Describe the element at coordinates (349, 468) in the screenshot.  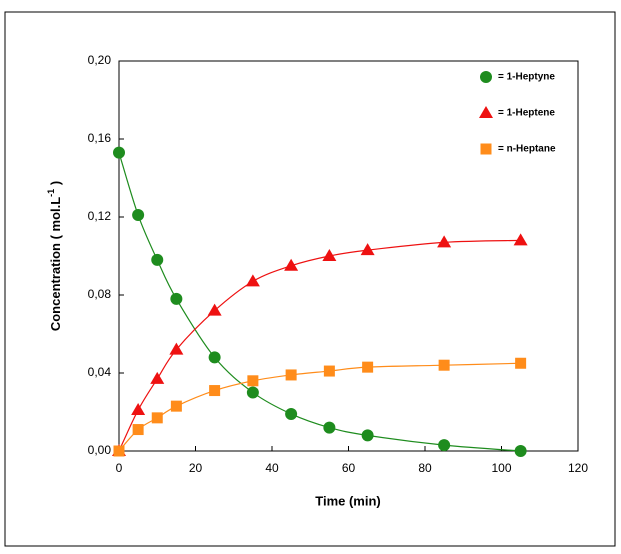
I see `x-tick-label: 60` at that location.